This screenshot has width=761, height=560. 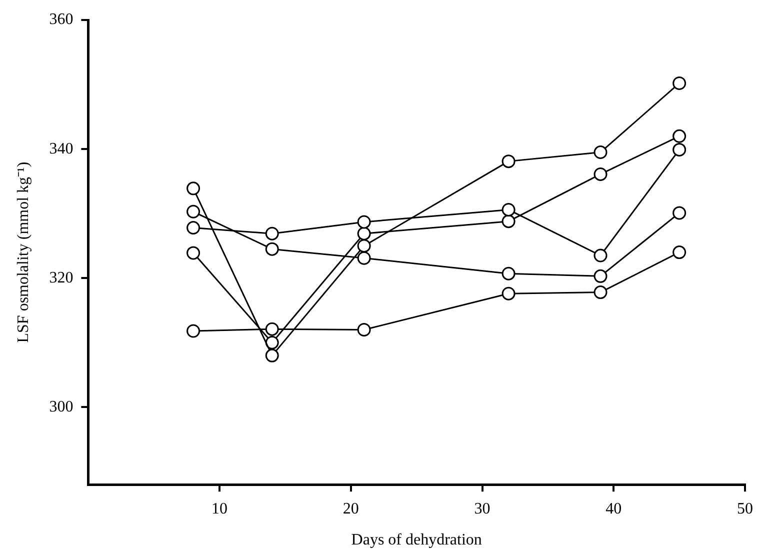 What do you see at coordinates (745, 509) in the screenshot?
I see `x-tick-label: 50` at bounding box center [745, 509].